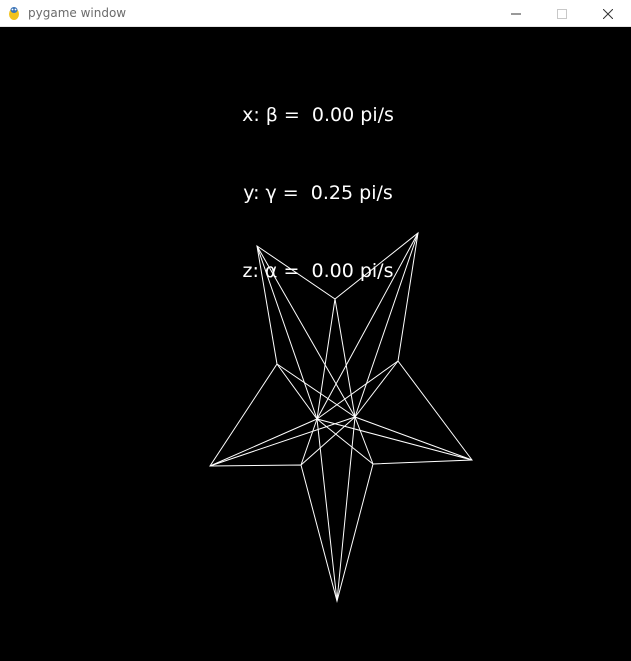 The image size is (631, 661). What do you see at coordinates (315, 13) in the screenshot?
I see `title-bar: pygame window` at bounding box center [315, 13].